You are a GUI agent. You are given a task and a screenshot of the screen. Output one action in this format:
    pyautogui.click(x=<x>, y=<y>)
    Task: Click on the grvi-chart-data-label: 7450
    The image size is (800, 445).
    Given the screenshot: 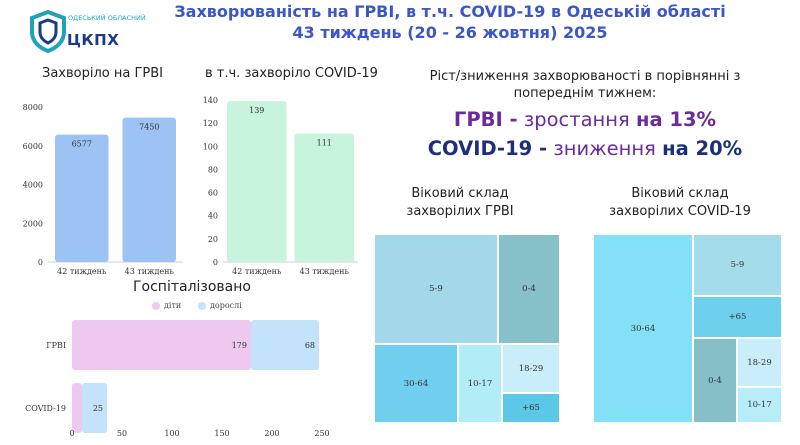 What is the action you would take?
    pyautogui.click(x=149, y=127)
    